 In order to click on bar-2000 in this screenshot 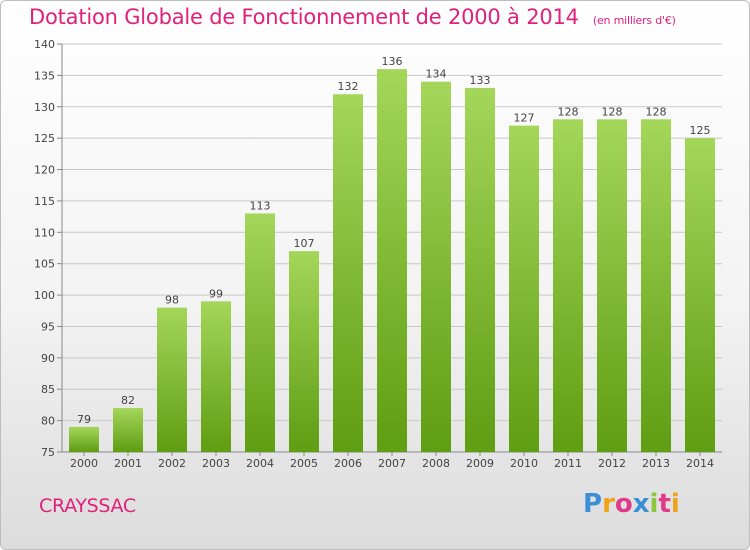, I will do `click(84, 439)`.